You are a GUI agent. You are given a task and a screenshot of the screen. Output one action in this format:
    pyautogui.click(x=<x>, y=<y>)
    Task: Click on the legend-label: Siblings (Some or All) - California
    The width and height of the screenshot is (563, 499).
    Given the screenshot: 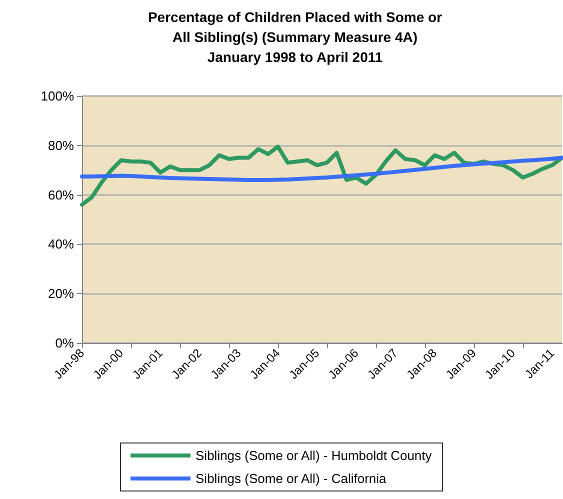 What is the action you would take?
    pyautogui.click(x=292, y=478)
    